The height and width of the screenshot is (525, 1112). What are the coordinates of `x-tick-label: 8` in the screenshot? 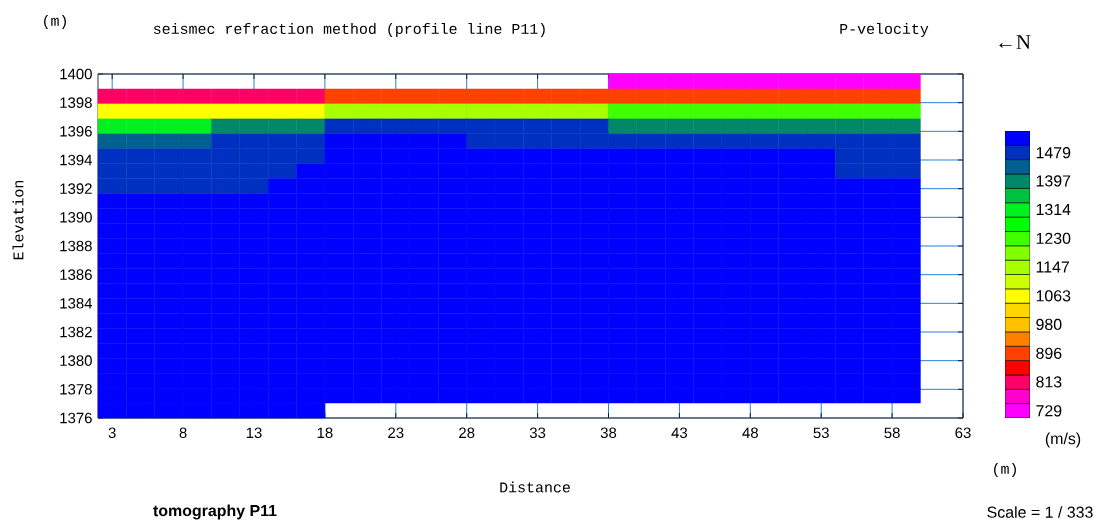 It's located at (183, 433).